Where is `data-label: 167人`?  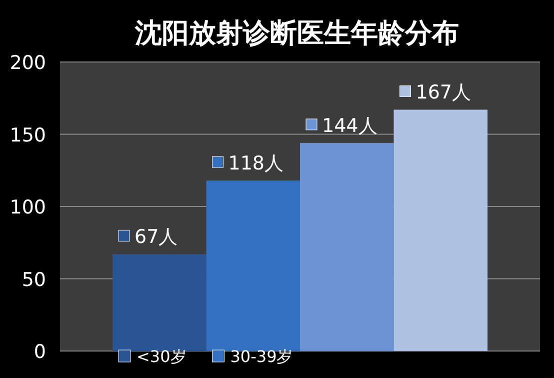 data-label: 167人 is located at coordinates (444, 93).